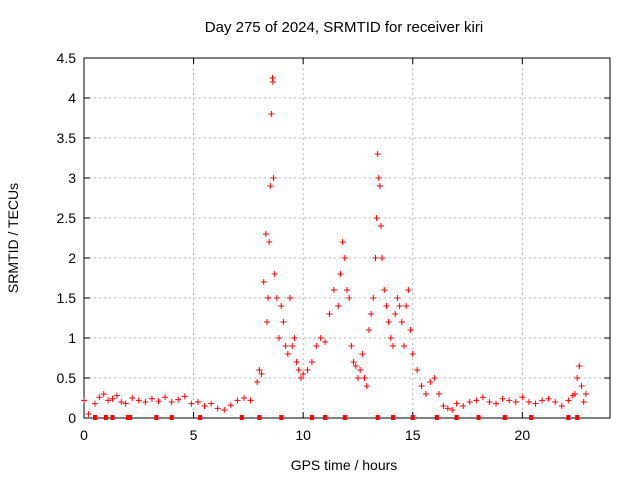  I want to click on y-tick-label: 2.5, so click(67, 218).